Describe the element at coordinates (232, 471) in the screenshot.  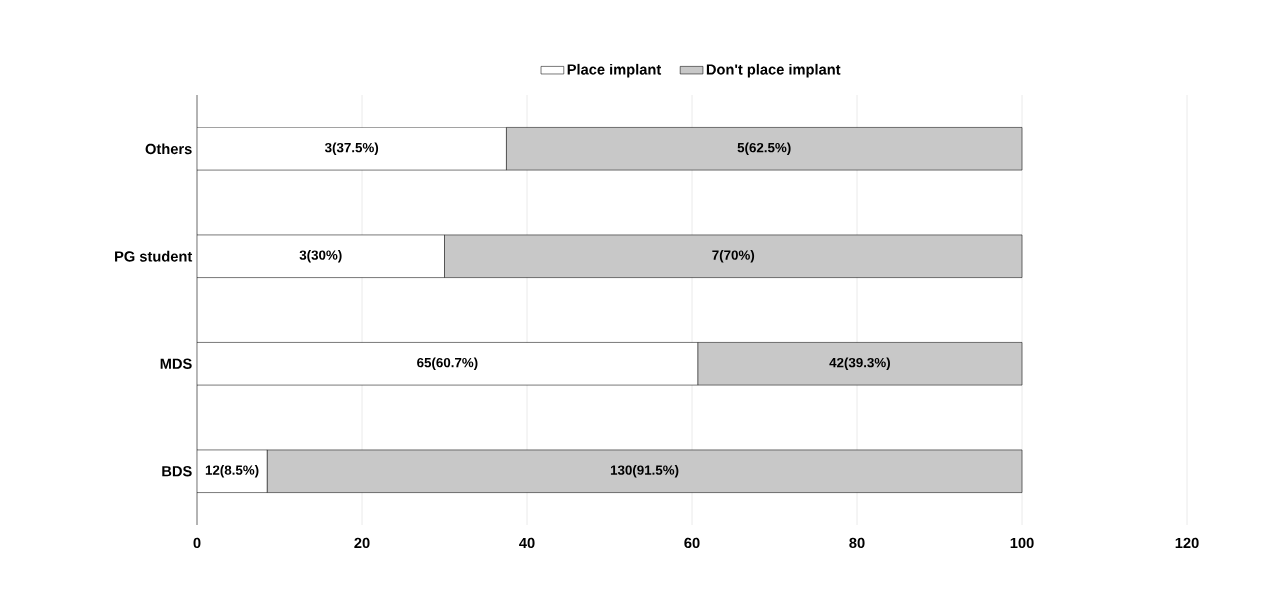
I see `data-label: 12(8.5%)` at that location.